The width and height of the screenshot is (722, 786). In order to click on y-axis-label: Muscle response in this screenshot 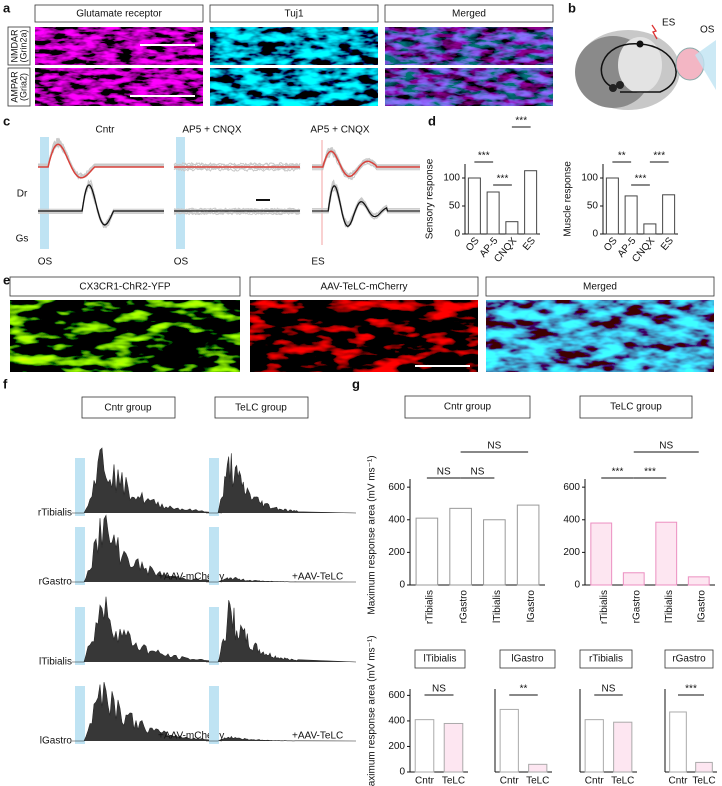, I will do `click(568, 199)`.